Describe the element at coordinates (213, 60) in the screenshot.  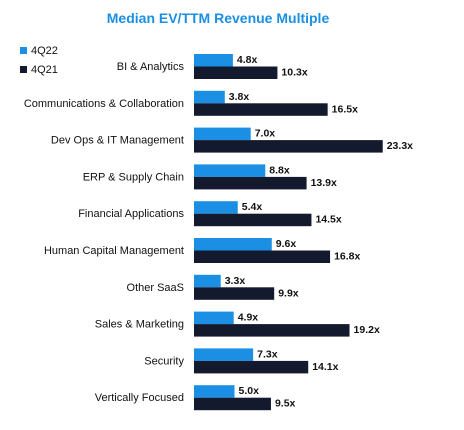
I see `bar-4q22-bi-and-analytics` at that location.